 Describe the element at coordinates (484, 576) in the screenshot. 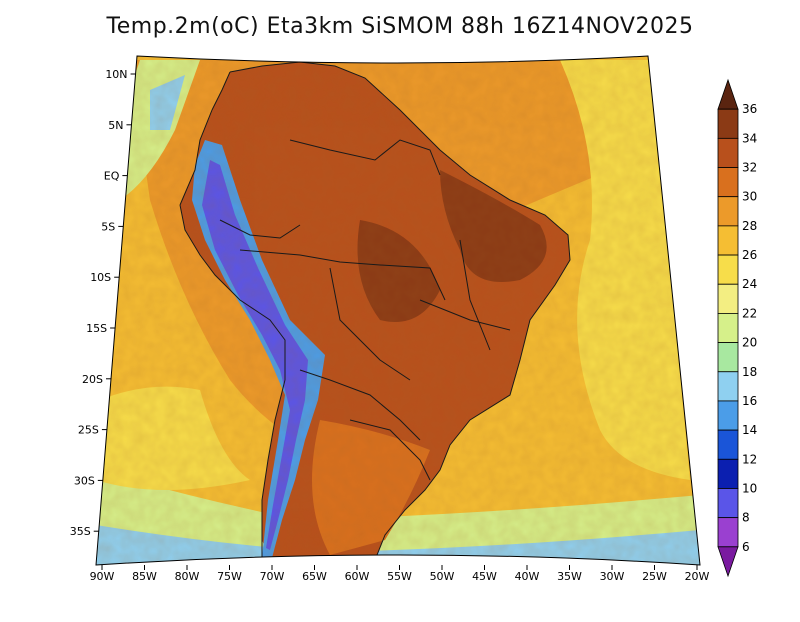

I see `lon-label: 45W` at that location.